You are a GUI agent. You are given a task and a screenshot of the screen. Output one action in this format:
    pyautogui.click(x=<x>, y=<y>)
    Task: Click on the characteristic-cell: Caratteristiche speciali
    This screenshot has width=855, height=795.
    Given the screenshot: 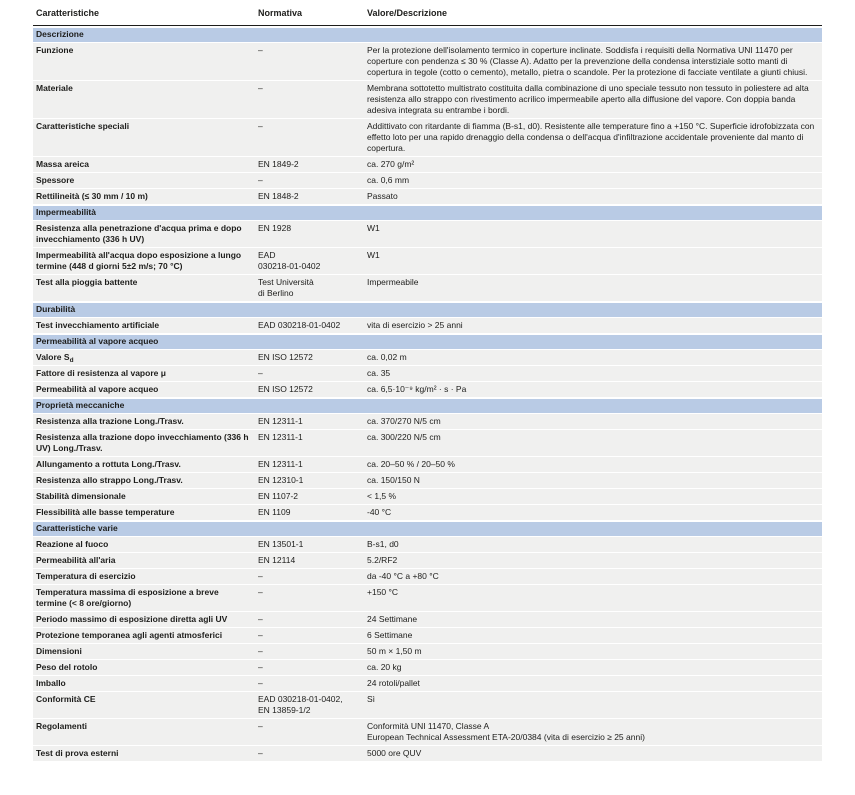 What is the action you would take?
    pyautogui.click(x=83, y=126)
    